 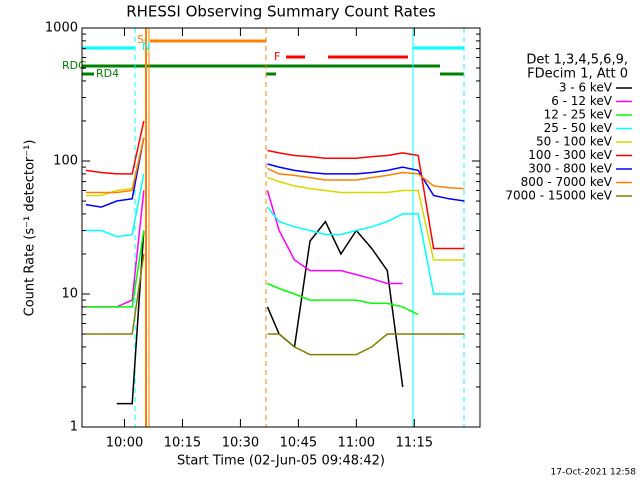 What do you see at coordinates (567, 182) in the screenshot?
I see `legend-label: 800 - 7000 keV` at bounding box center [567, 182].